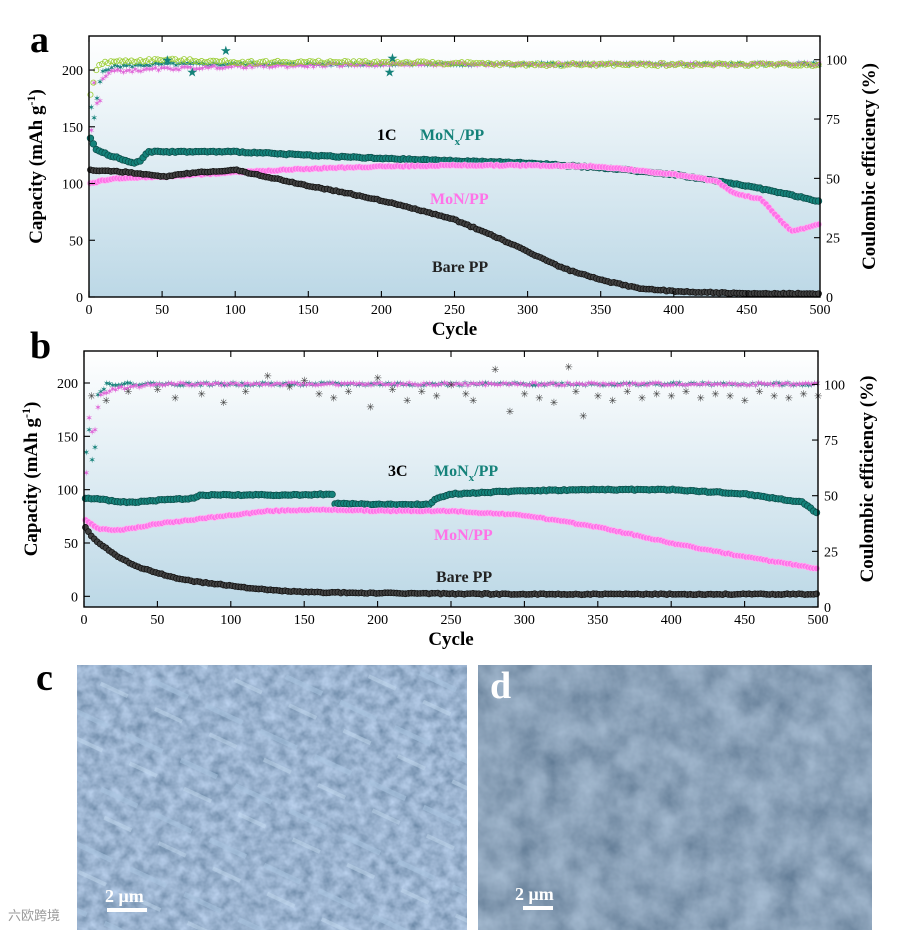  Describe the element at coordinates (789, 399) in the screenshot. I see `ce-point: ✳` at that location.